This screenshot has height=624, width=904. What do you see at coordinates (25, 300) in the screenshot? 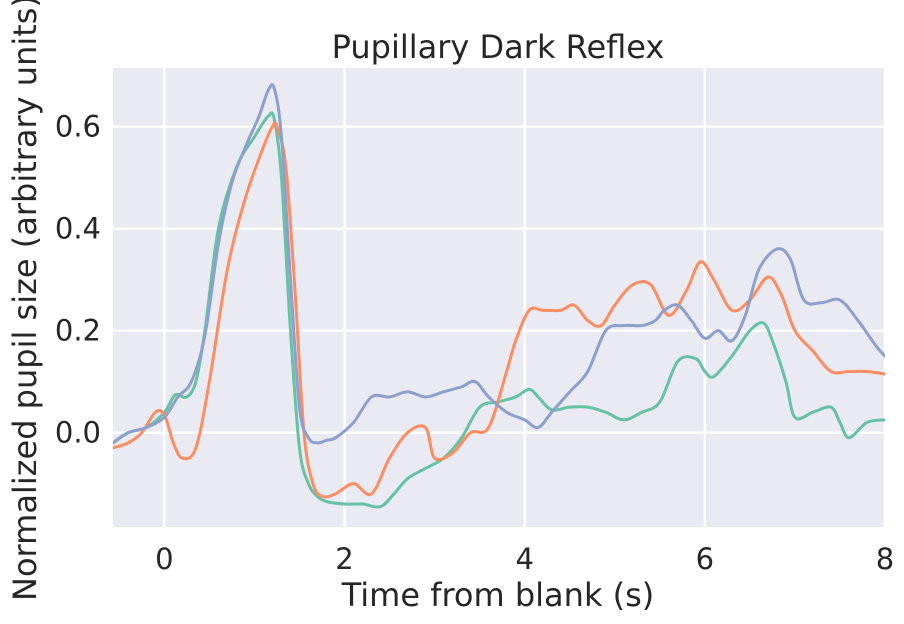
I see `y-axis-label: Normalized pupil size (arbitrary units)` at bounding box center [25, 300].